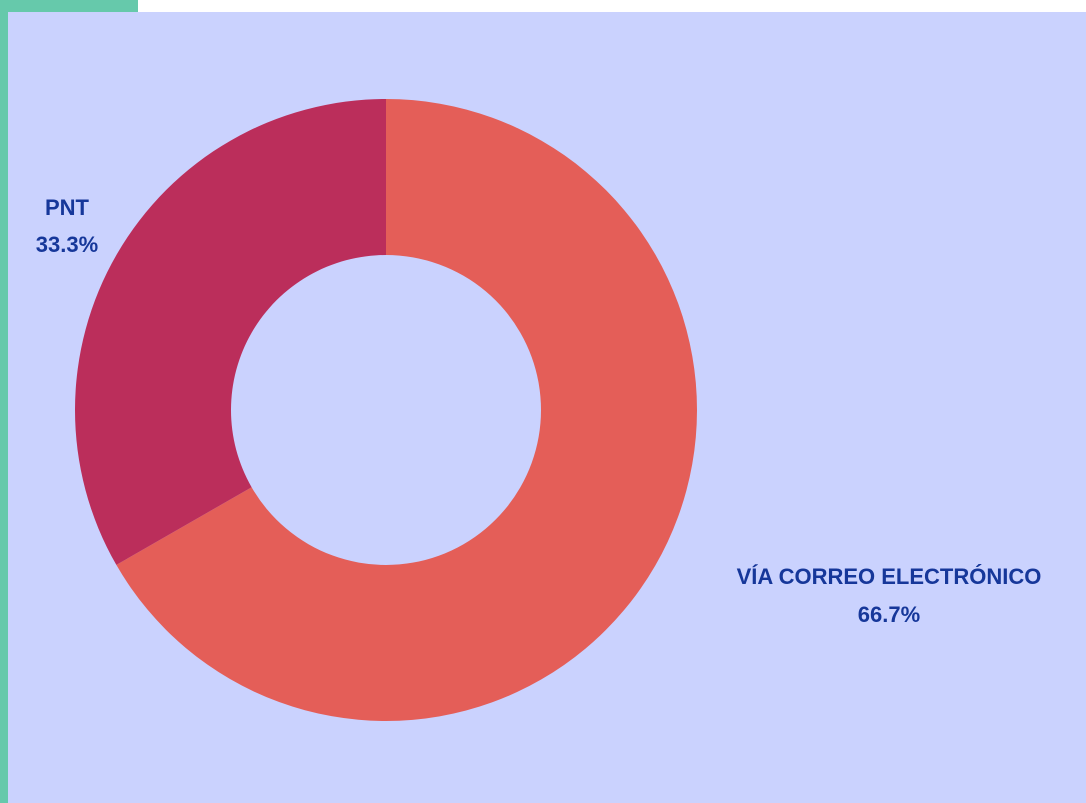  I want to click on slice-percent-pnt: 33.3%, so click(67, 244).